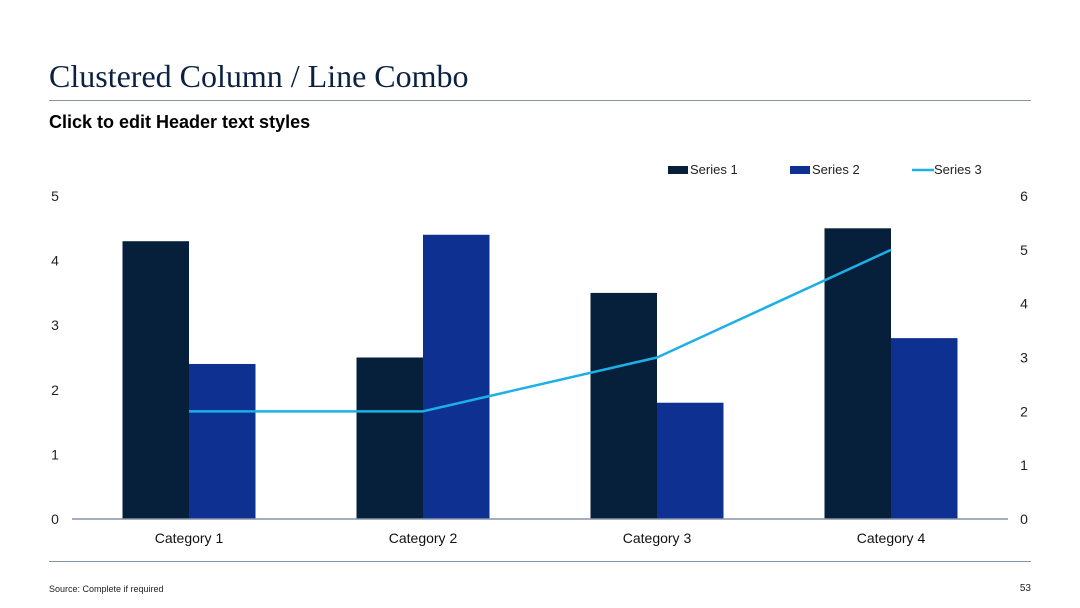 The height and width of the screenshot is (608, 1080). Describe the element at coordinates (1024, 304) in the screenshot. I see `y2-axis-tick-label: 4` at that location.